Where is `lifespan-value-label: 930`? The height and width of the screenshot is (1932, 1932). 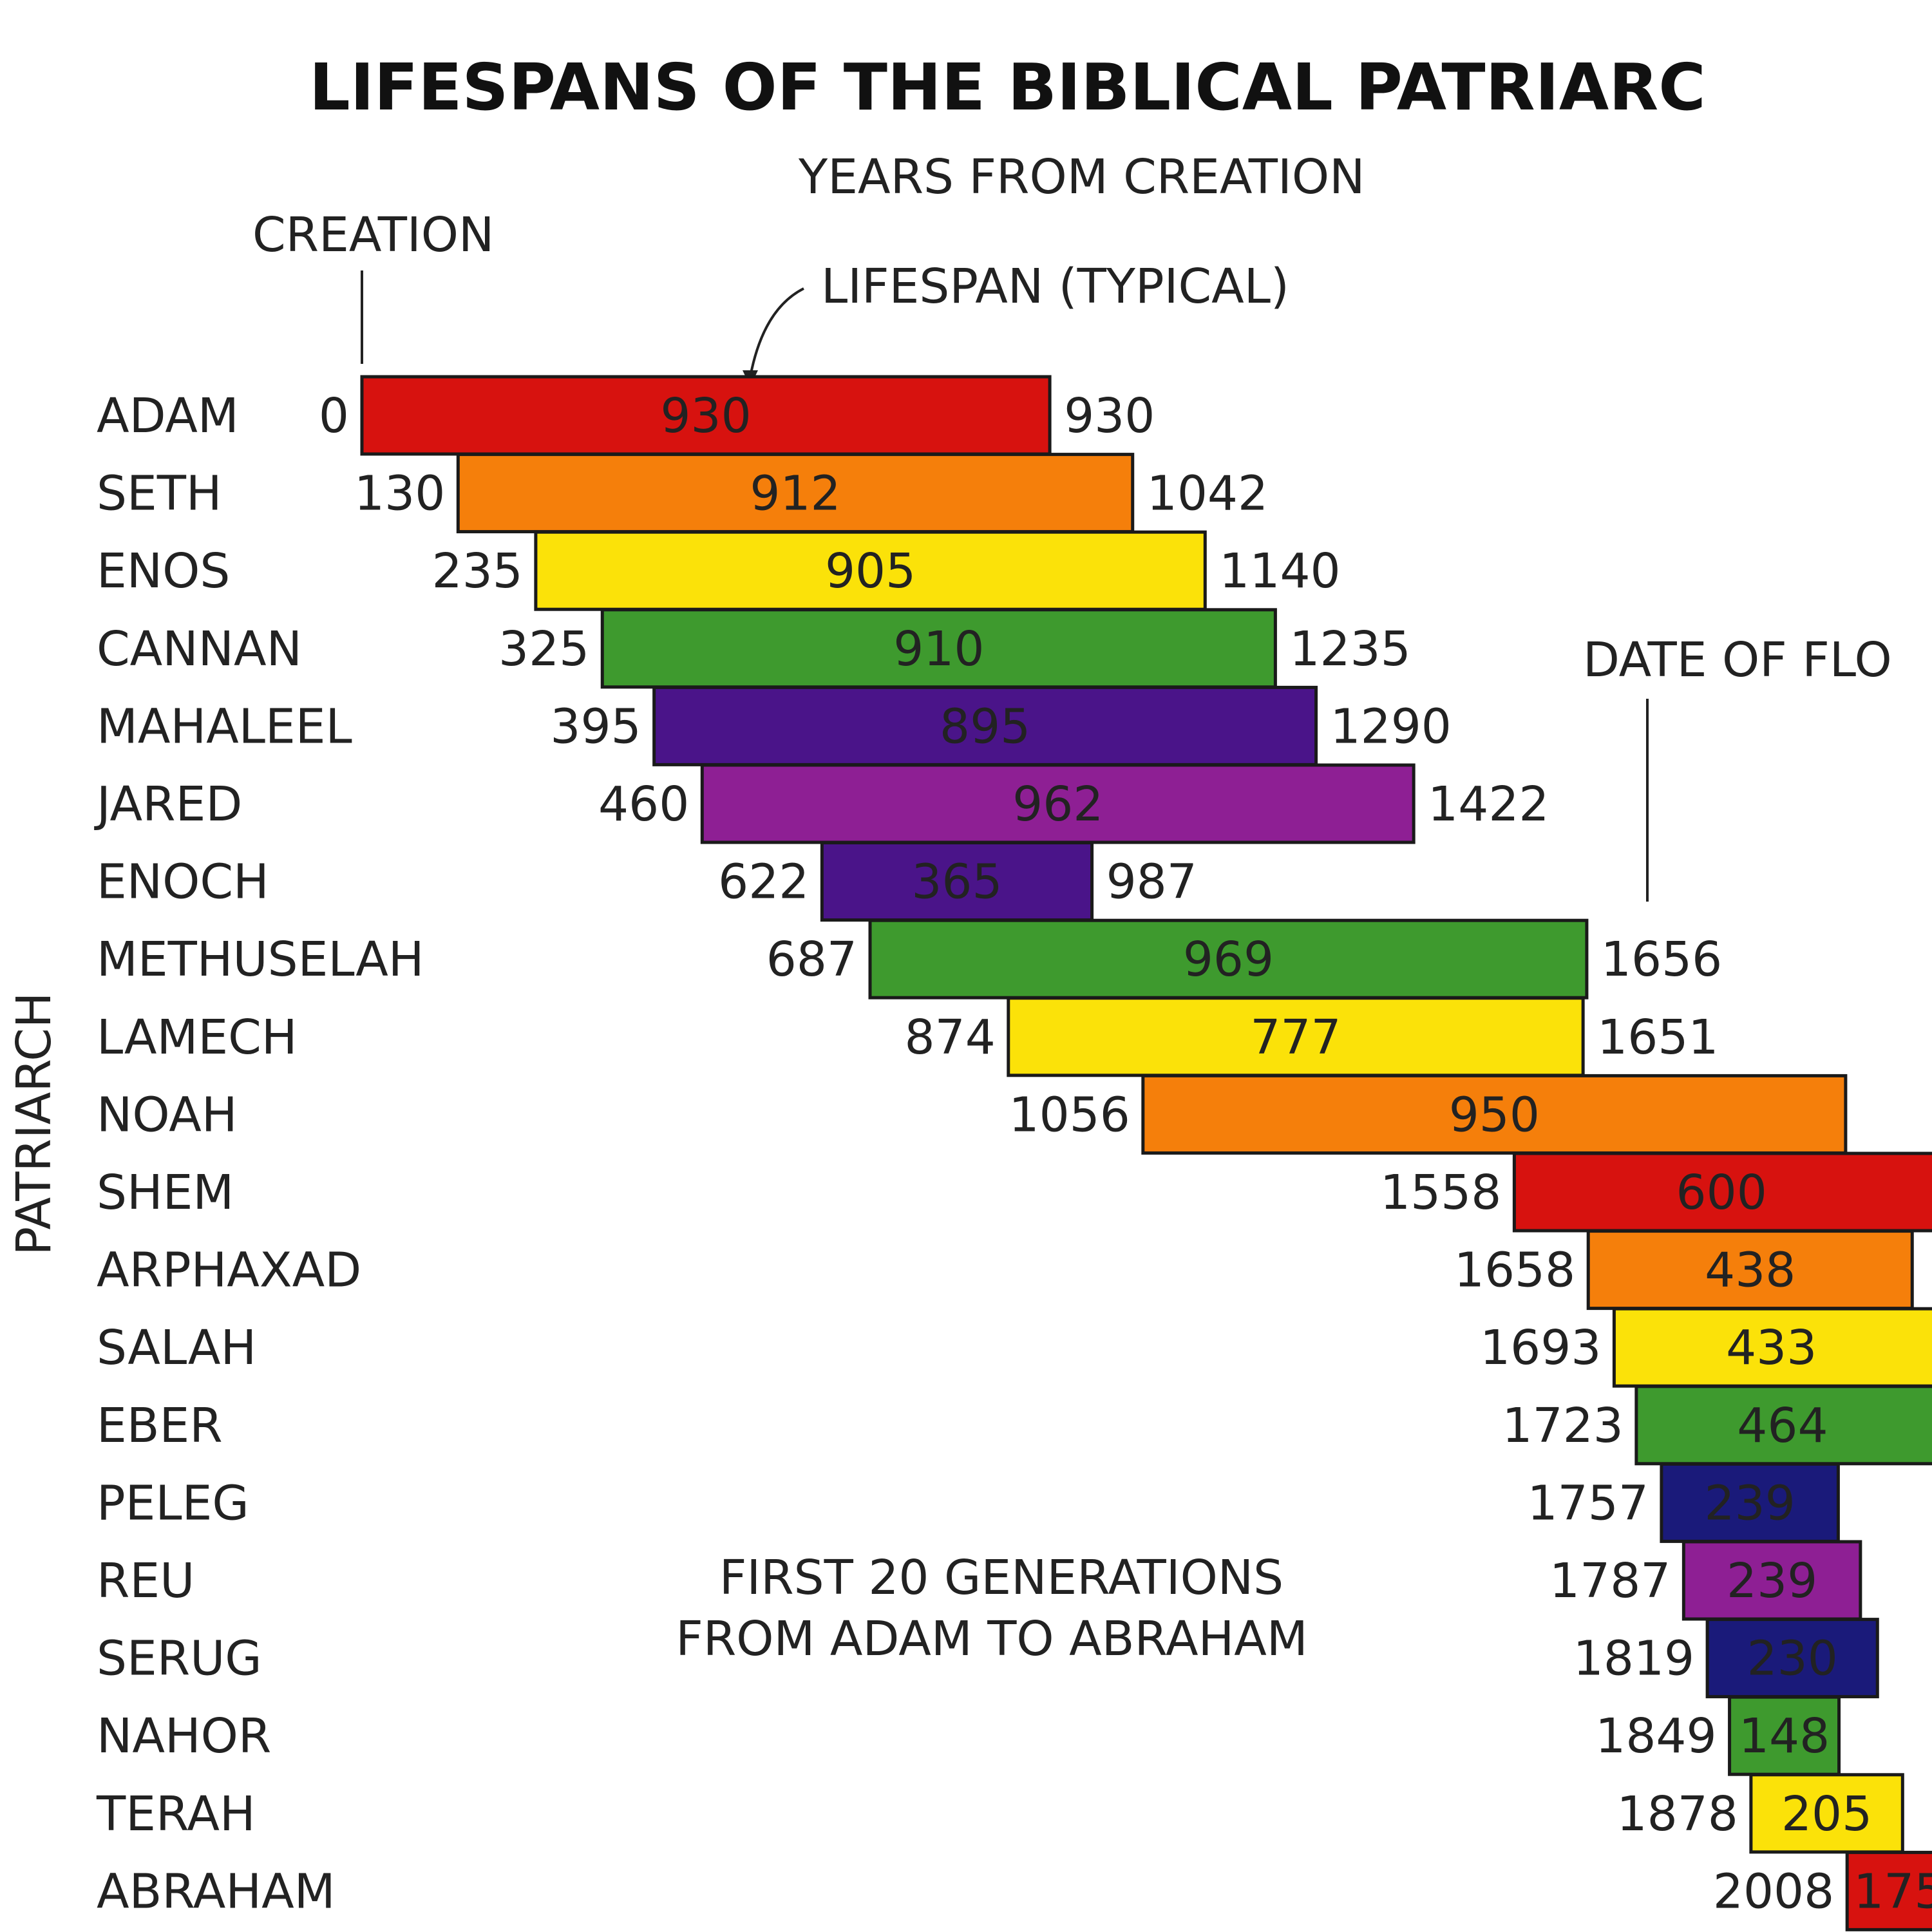
lifespan-value-label: 930 is located at coordinates (706, 416).